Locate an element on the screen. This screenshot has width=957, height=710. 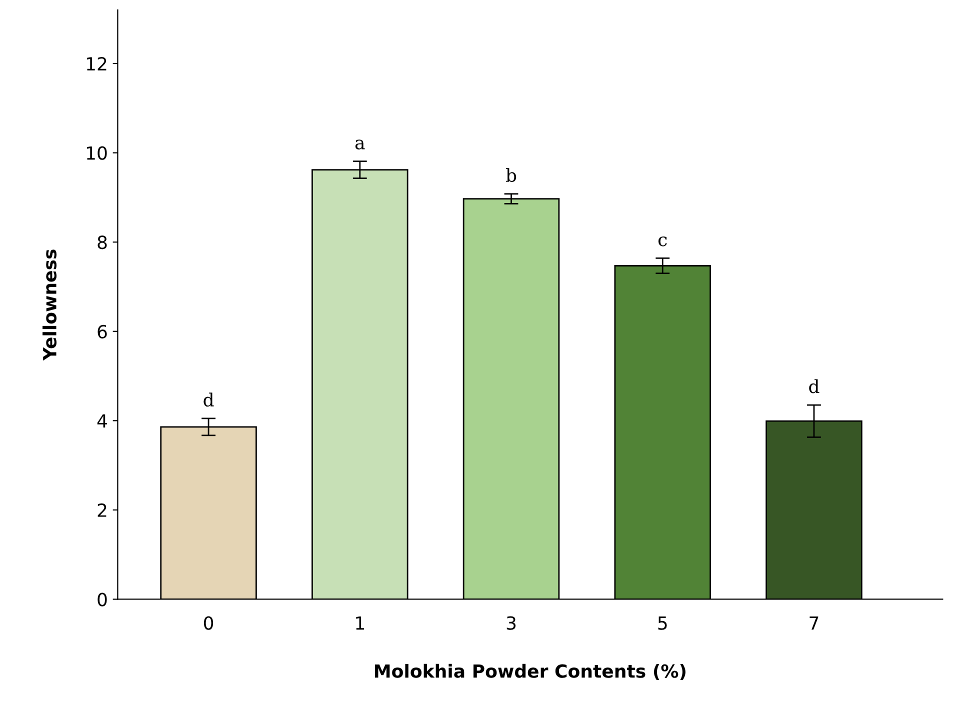
x-tick-label: 3 is located at coordinates (511, 623).